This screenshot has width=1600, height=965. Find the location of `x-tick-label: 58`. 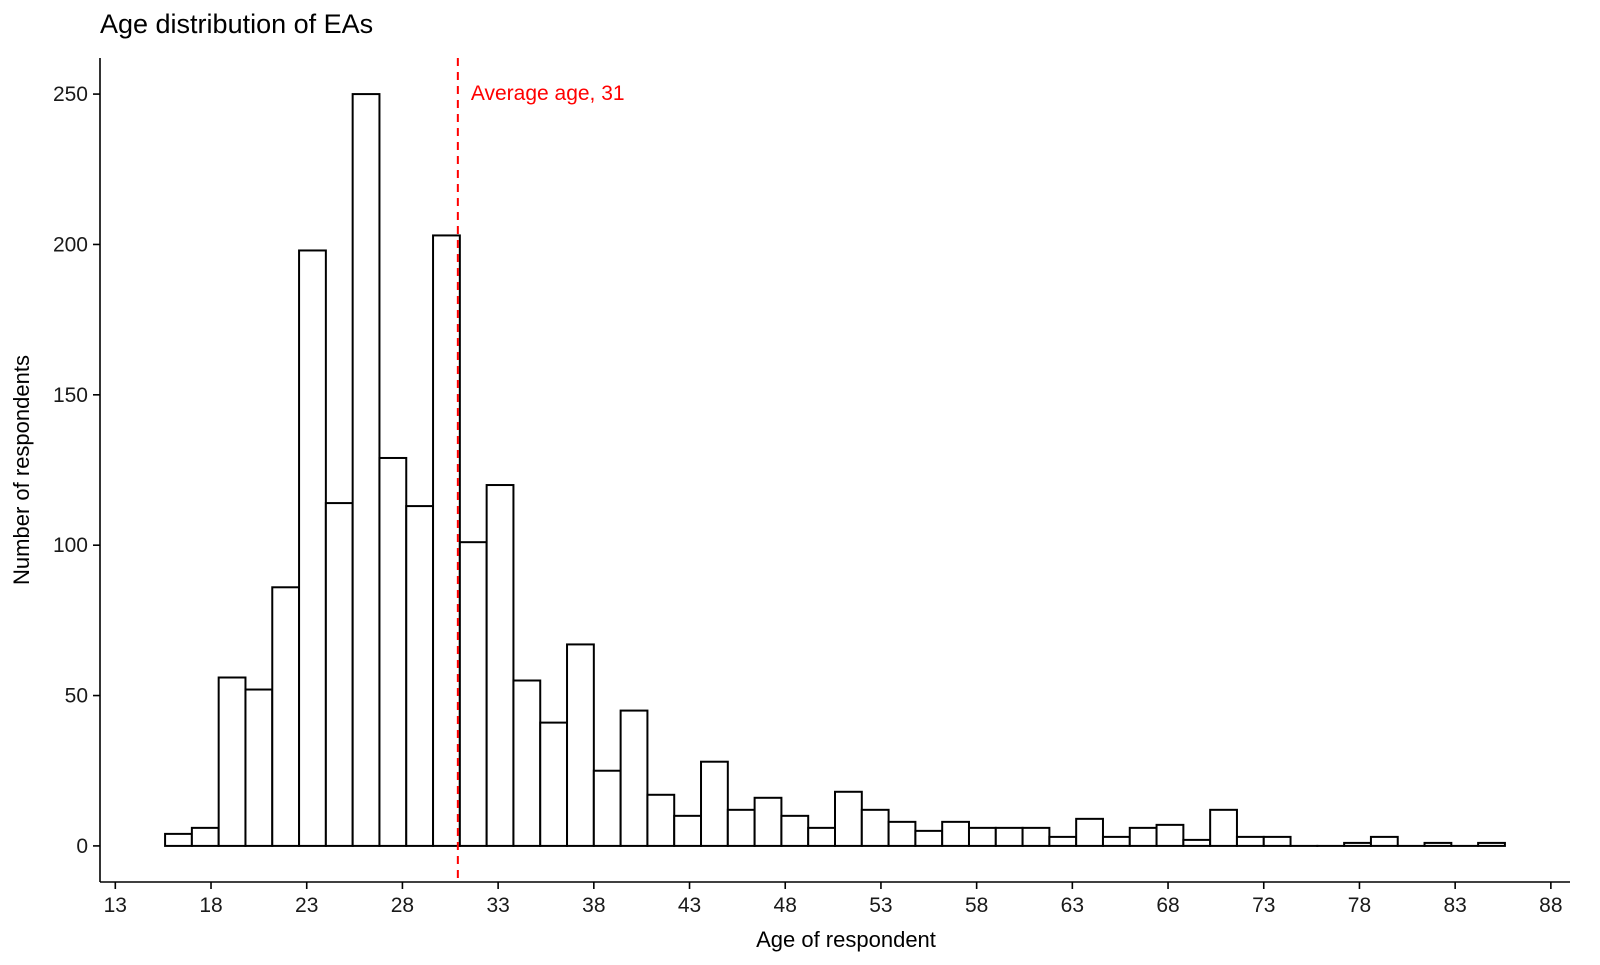

x-tick-label: 58 is located at coordinates (976, 905).